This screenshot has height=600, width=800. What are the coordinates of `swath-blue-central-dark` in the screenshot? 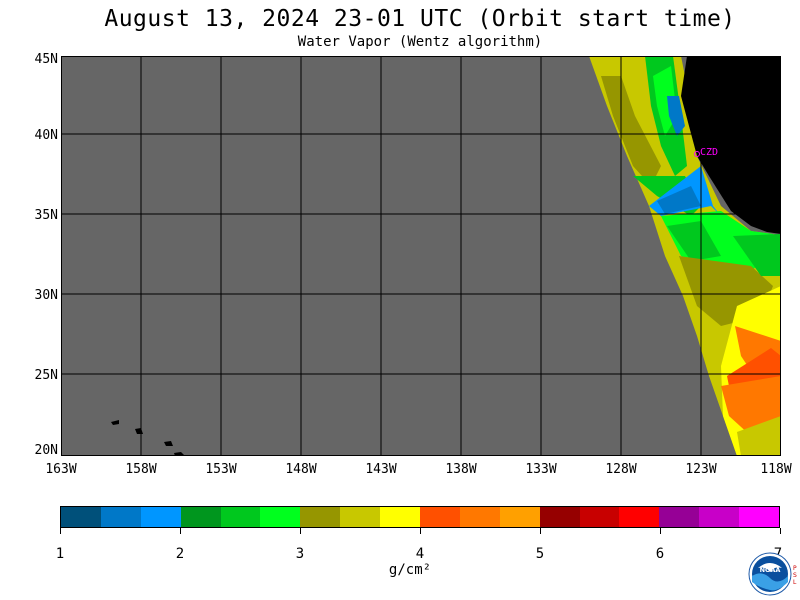 It's located at (679, 200).